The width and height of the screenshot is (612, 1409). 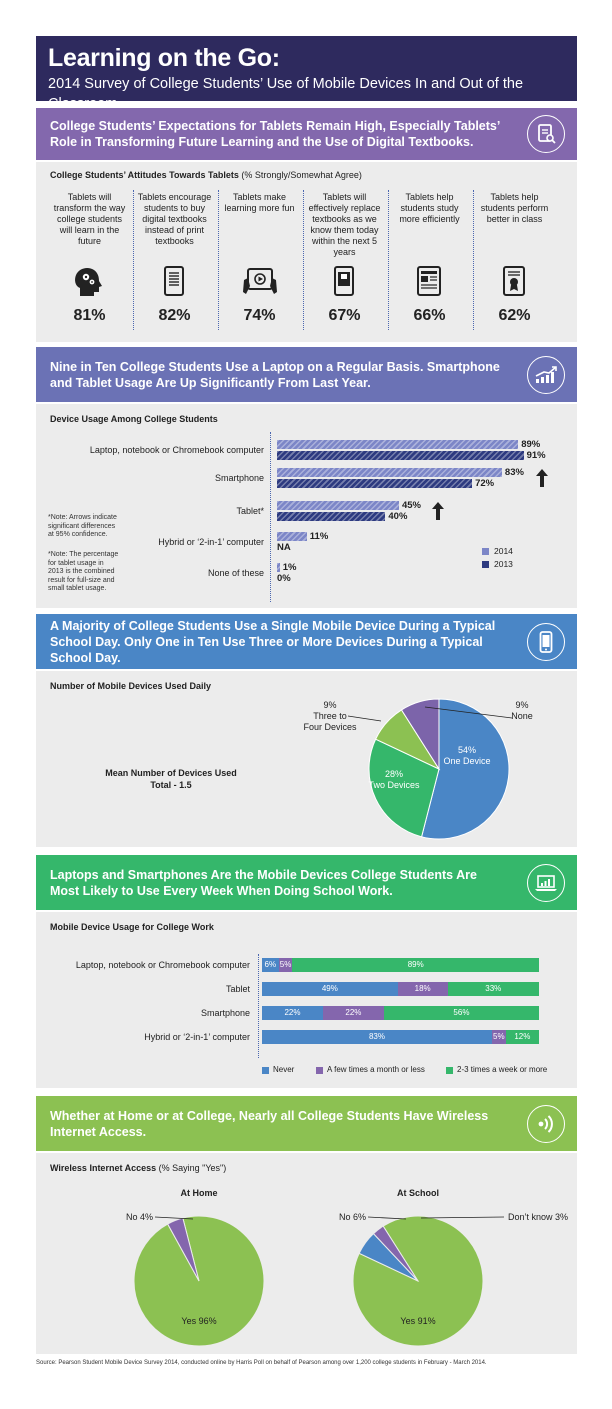 What do you see at coordinates (415, 965) in the screenshot?
I see `segment-2-3-times-a-week-or-more: 89%` at bounding box center [415, 965].